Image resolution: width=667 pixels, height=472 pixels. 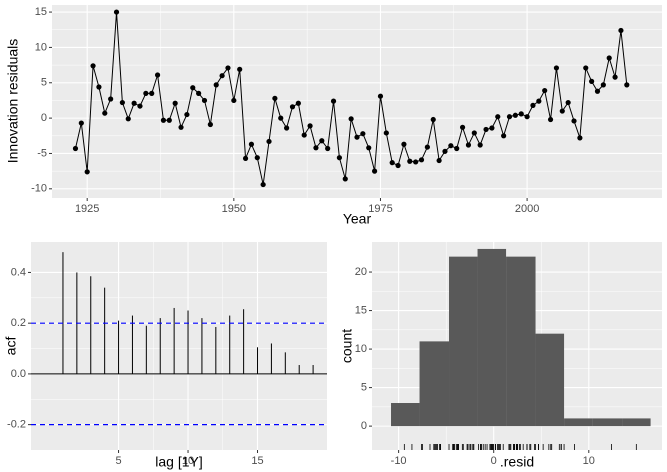 I want to click on y-tick-label: -0.2, so click(x=16, y=425).